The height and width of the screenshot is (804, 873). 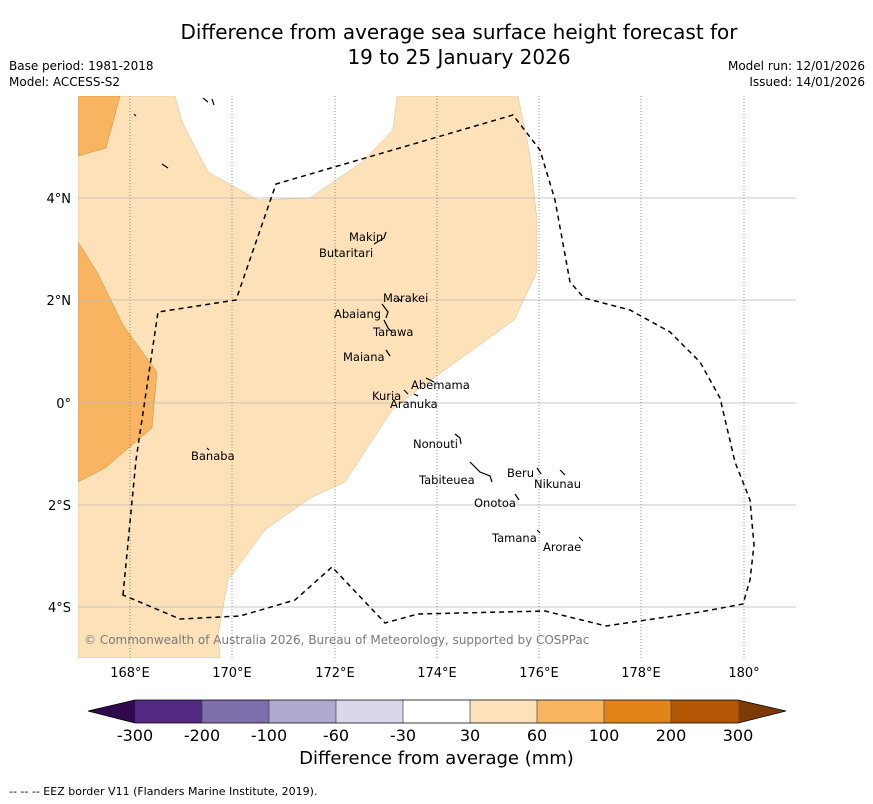 What do you see at coordinates (458, 439) in the screenshot?
I see `island-nonouti` at bounding box center [458, 439].